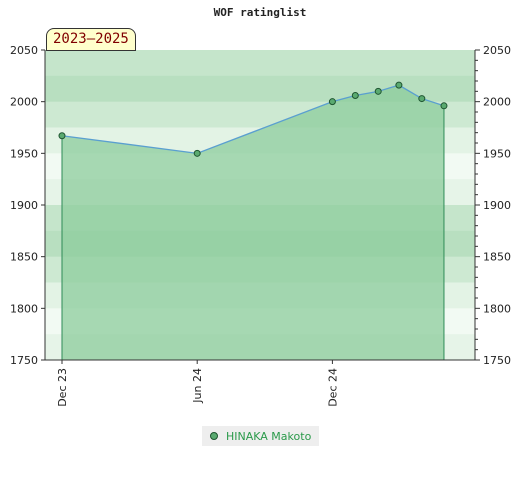 This screenshot has width=520, height=480. Describe the element at coordinates (269, 436) in the screenshot. I see `legend-label: HINAKA Makoto` at that location.